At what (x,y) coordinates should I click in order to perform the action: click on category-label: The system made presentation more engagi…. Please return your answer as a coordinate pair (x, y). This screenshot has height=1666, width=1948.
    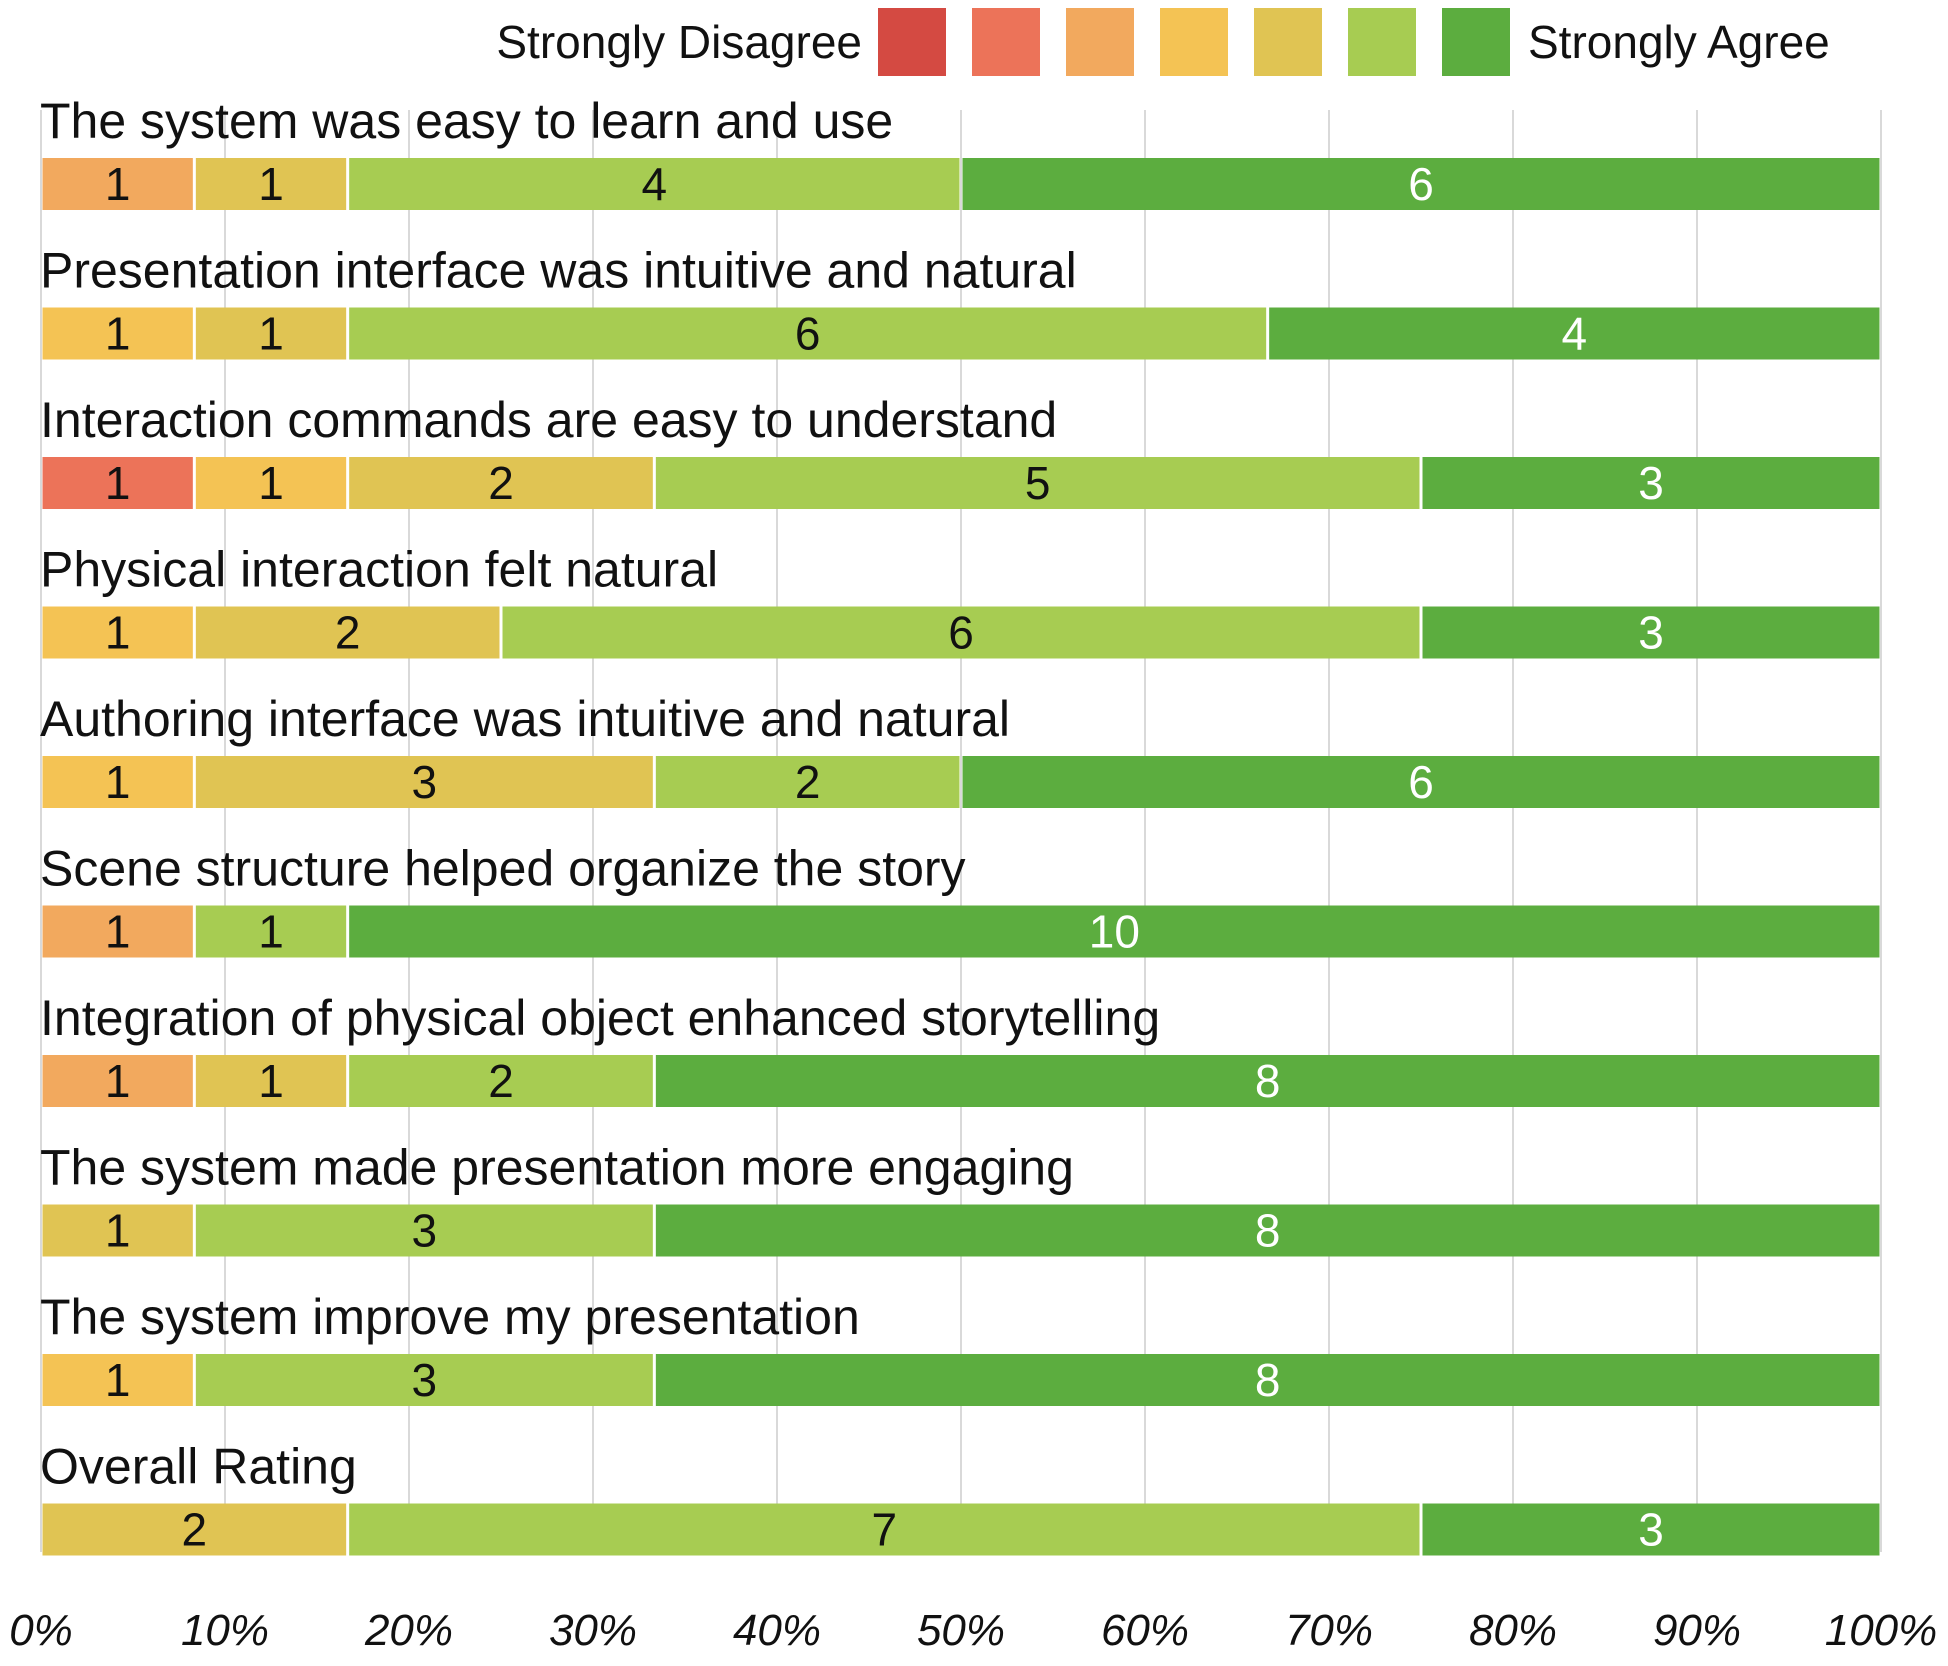
    Looking at the image, I should click on (557, 1168).